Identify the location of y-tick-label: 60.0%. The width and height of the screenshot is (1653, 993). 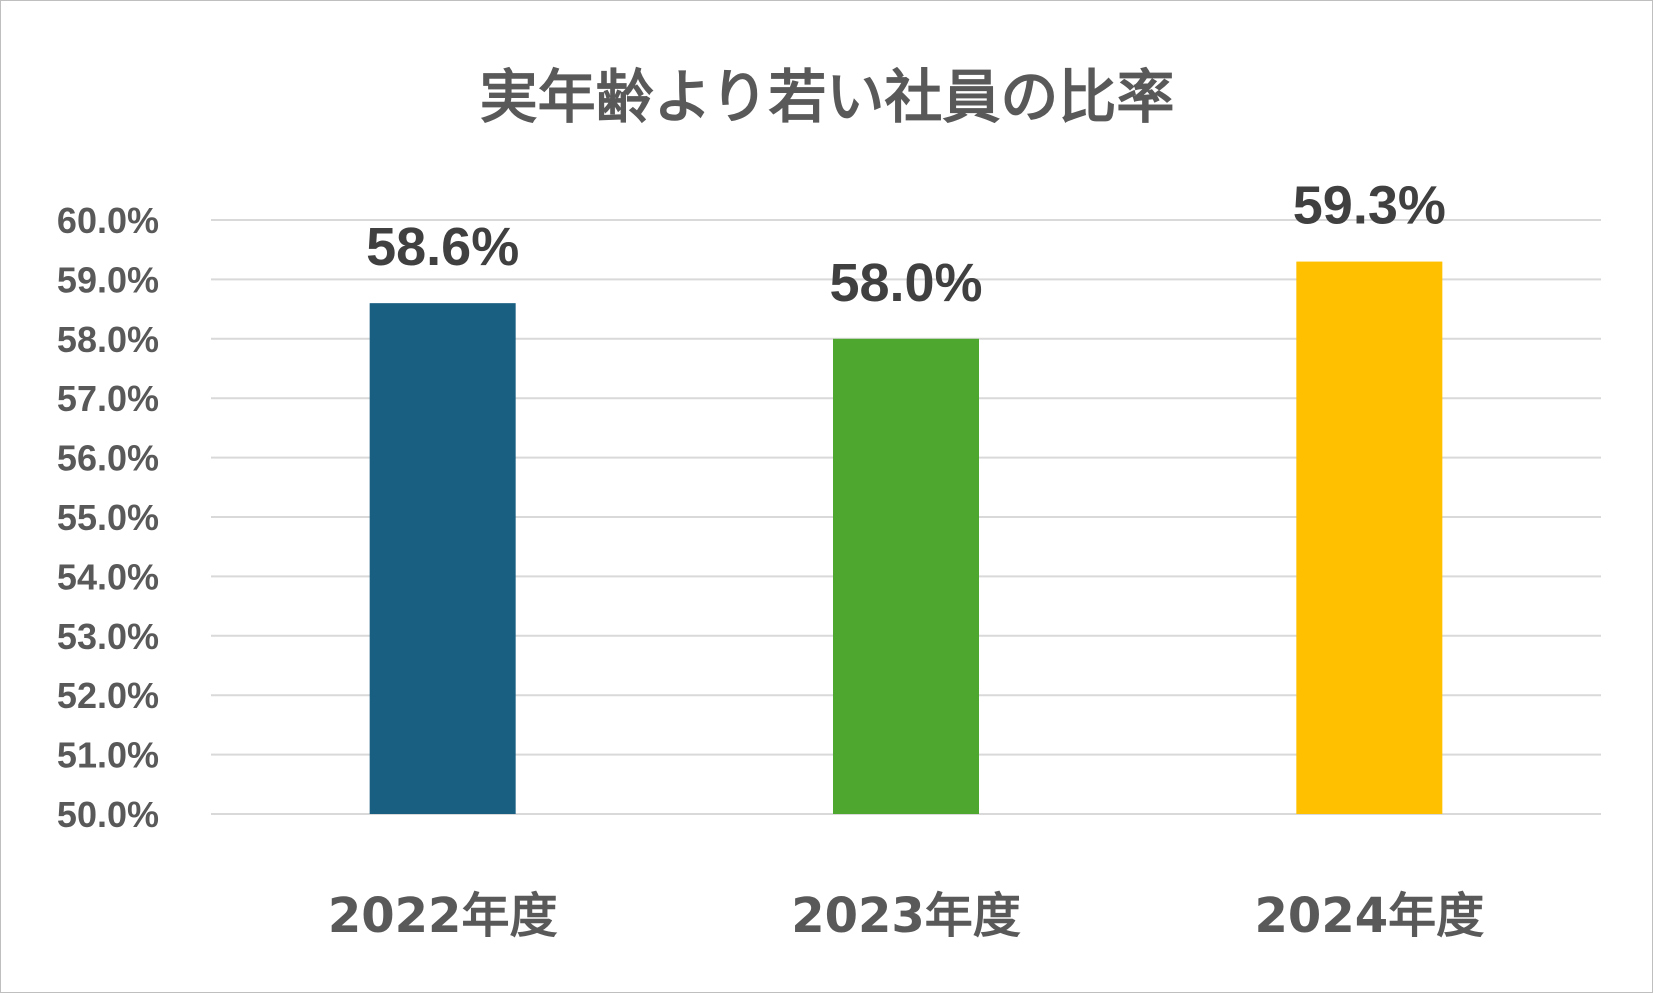
(108, 220).